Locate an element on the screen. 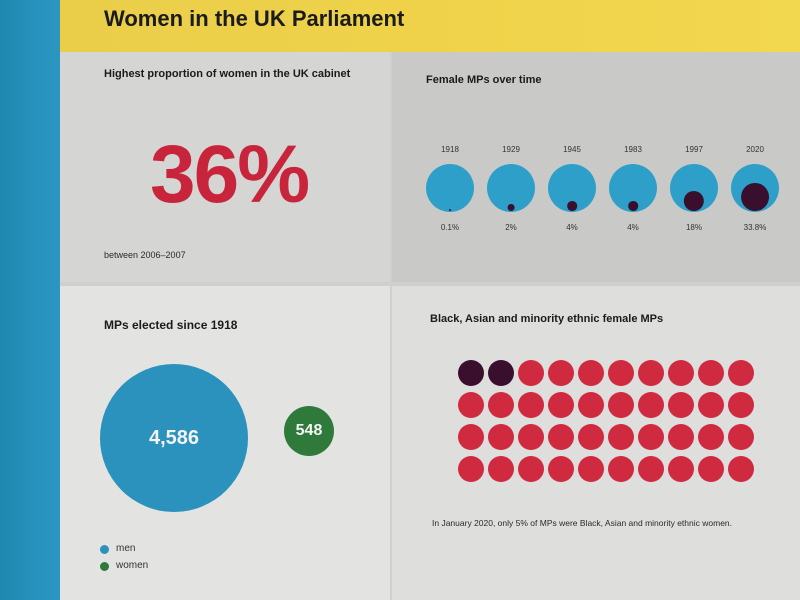  ring-percent-label: 0.1% is located at coordinates (450, 227).